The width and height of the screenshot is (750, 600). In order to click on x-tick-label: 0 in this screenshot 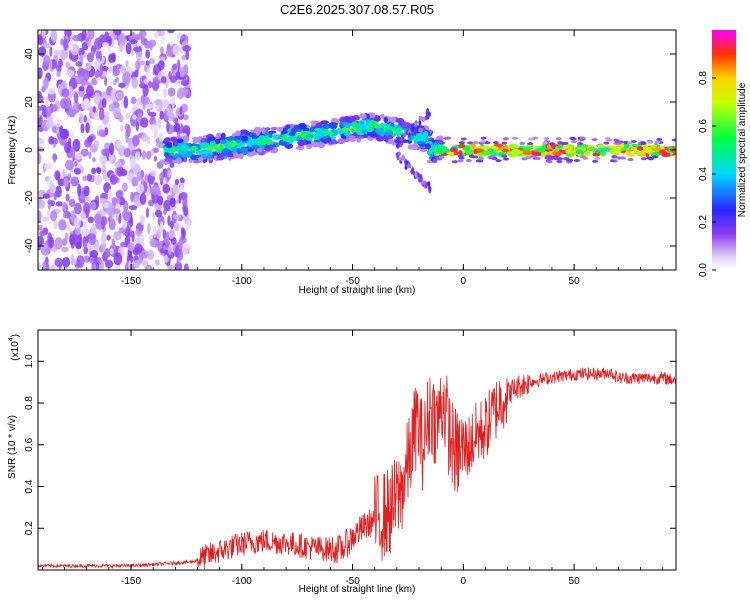, I will do `click(464, 281)`.